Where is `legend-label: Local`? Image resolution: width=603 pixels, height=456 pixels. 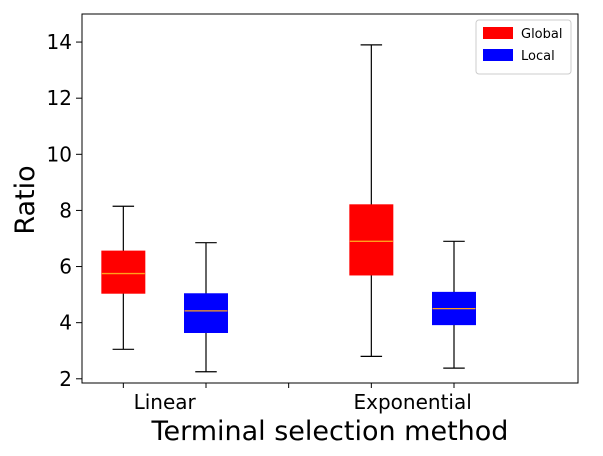
legend-label: Local is located at coordinates (538, 56).